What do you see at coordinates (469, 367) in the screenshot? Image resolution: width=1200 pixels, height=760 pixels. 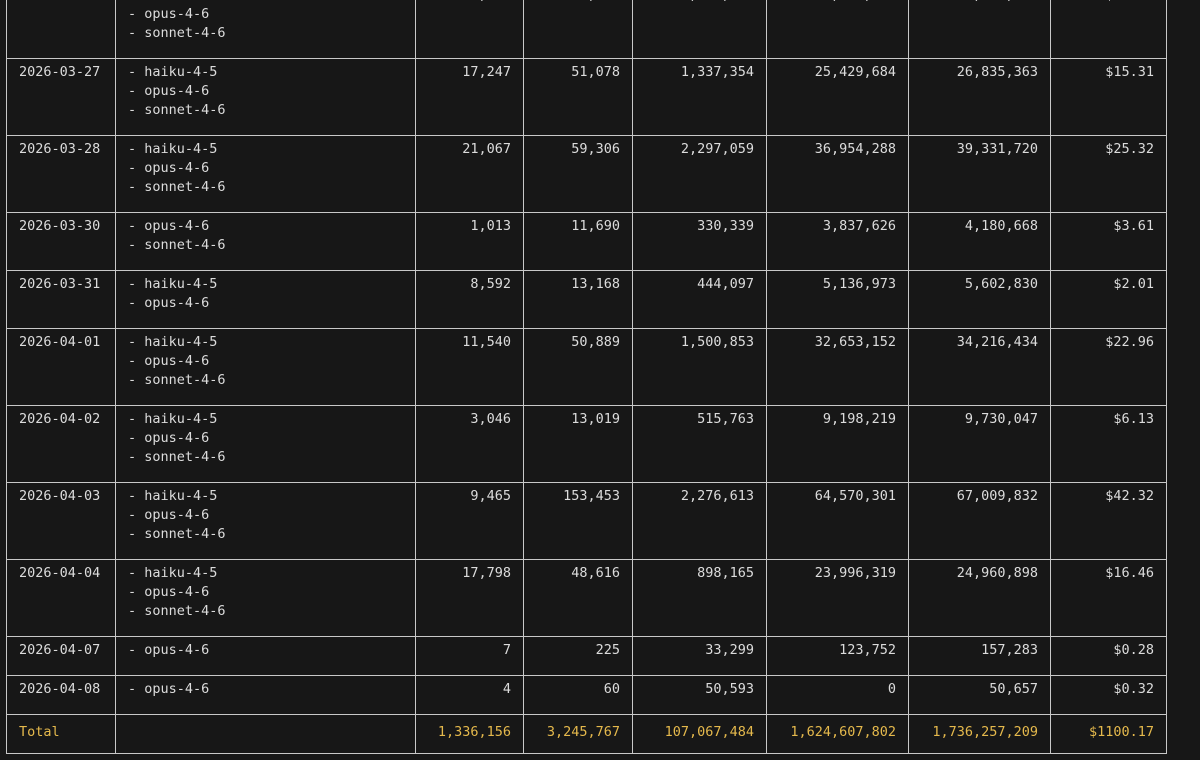 I see `input-tokens-cell: 11,540` at bounding box center [469, 367].